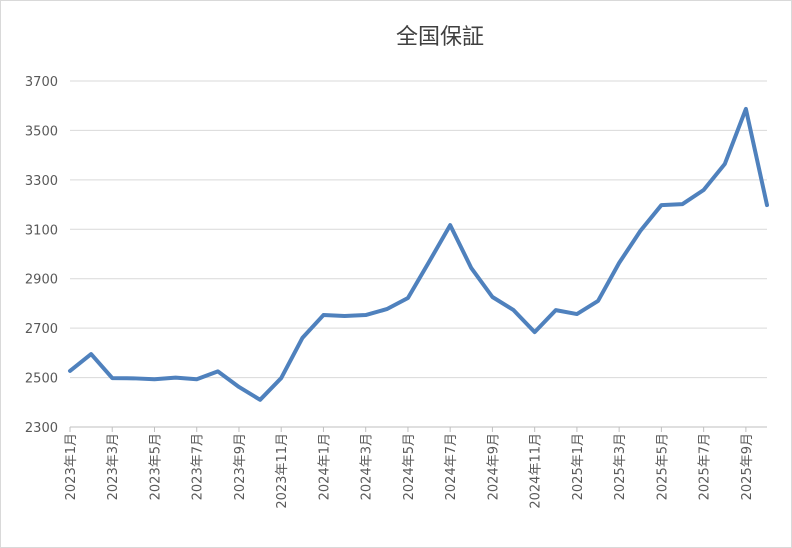 The height and width of the screenshot is (548, 792). Describe the element at coordinates (451, 466) in the screenshot. I see `x-tick-label: 2024年7月` at that location.